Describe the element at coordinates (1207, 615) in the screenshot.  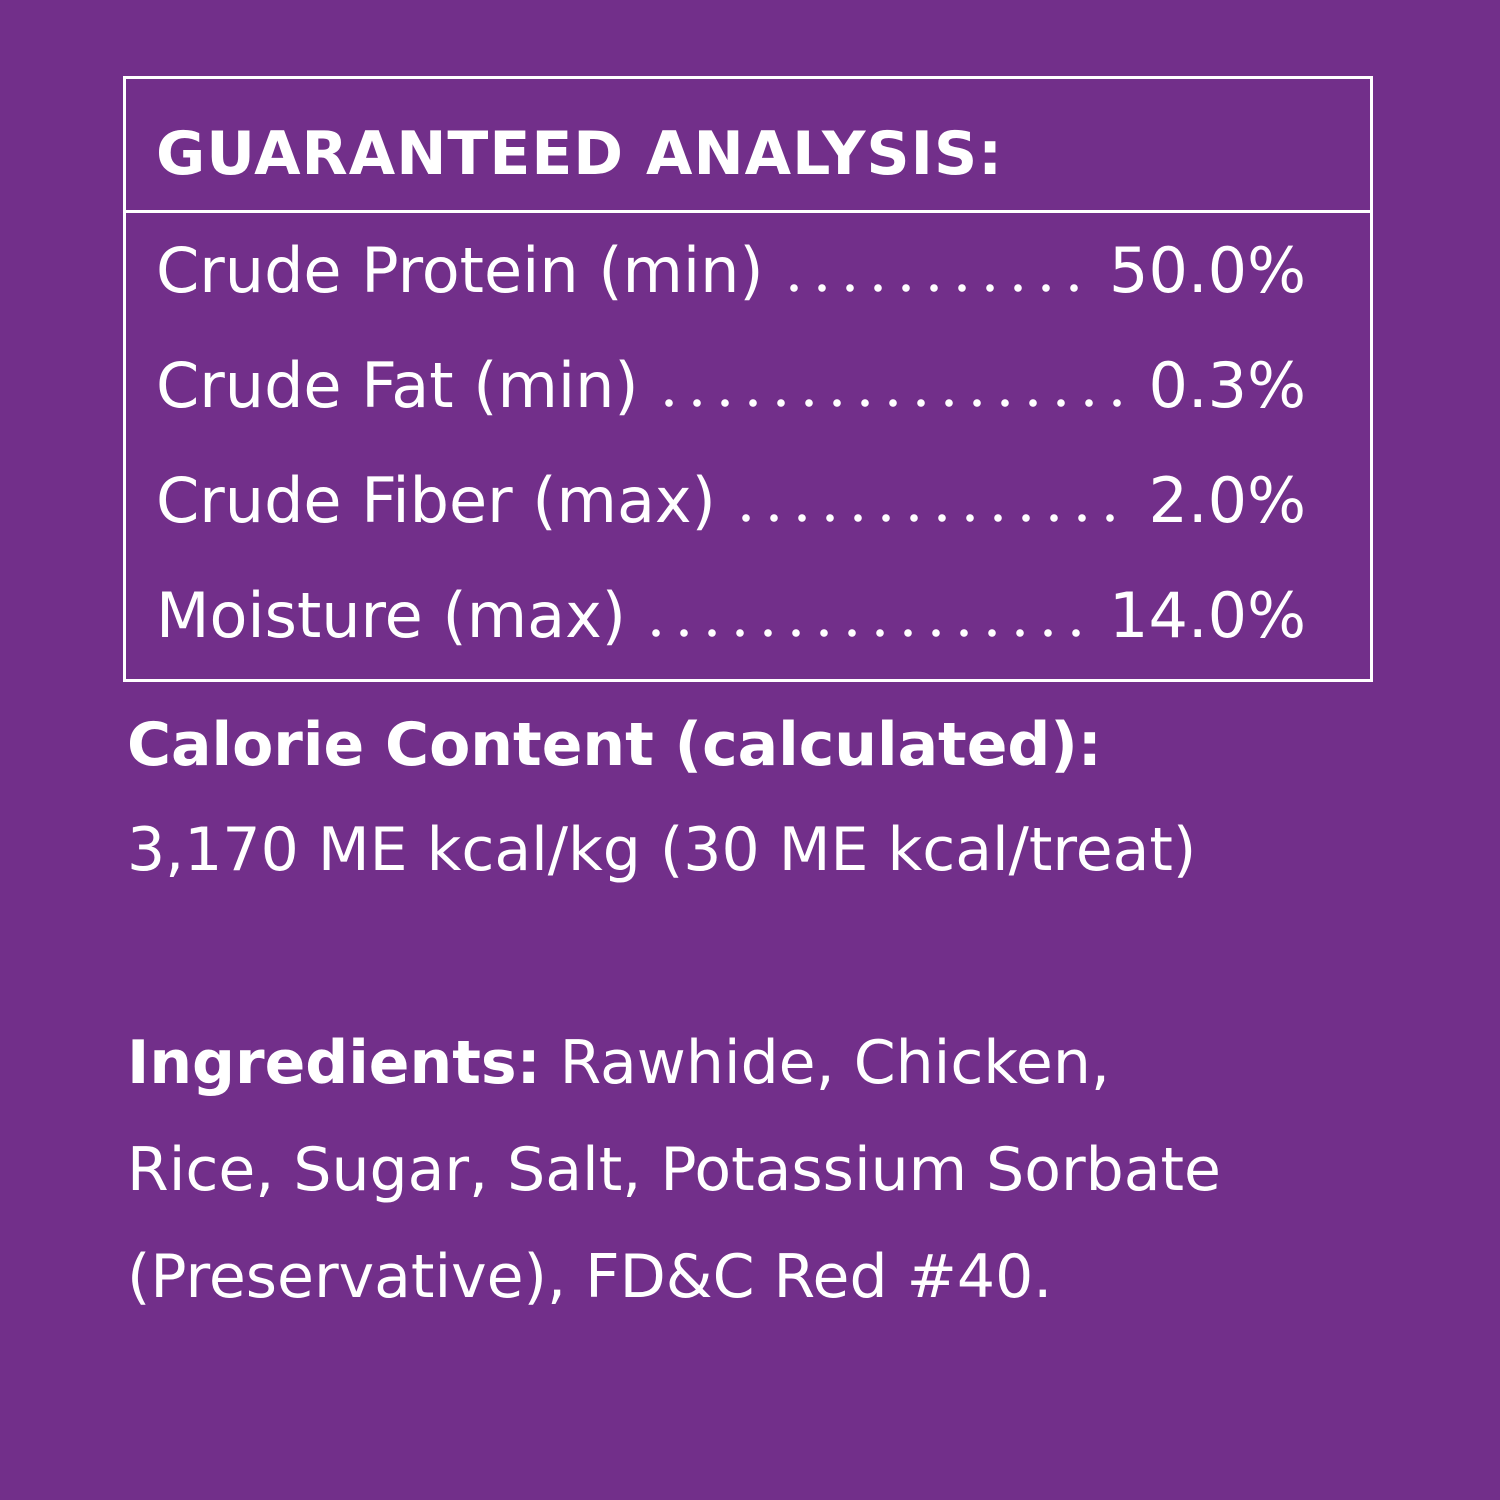
I see `nutrient-value: 14.0%` at that location.